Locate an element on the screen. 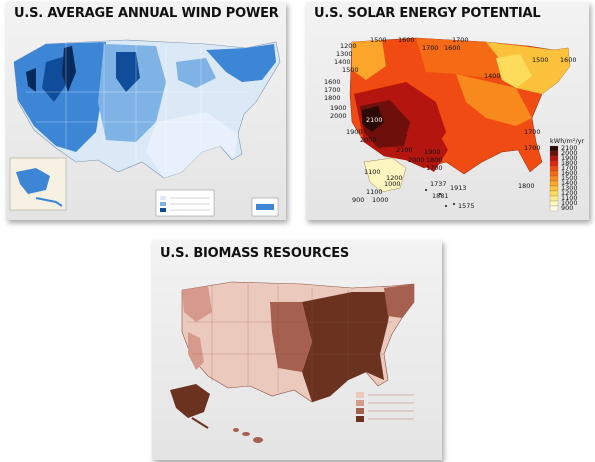 This screenshot has width=595, height=462. label-1700-top2: 1700 is located at coordinates (460, 40).